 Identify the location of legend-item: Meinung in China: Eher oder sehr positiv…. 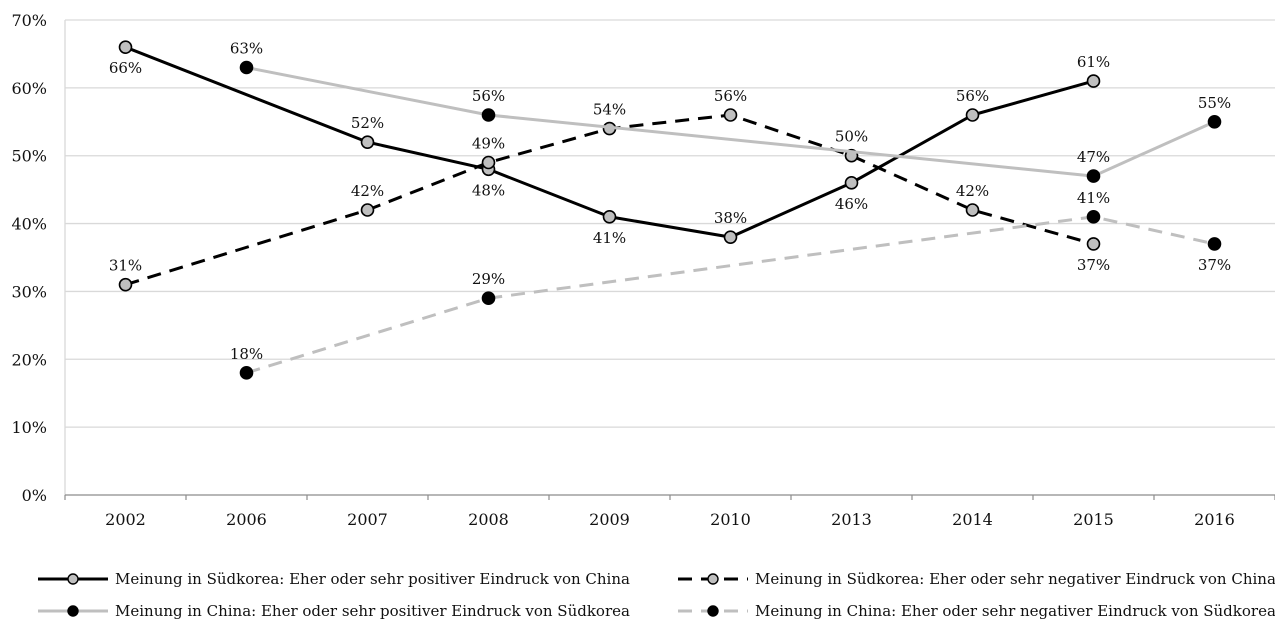
(334, 611).